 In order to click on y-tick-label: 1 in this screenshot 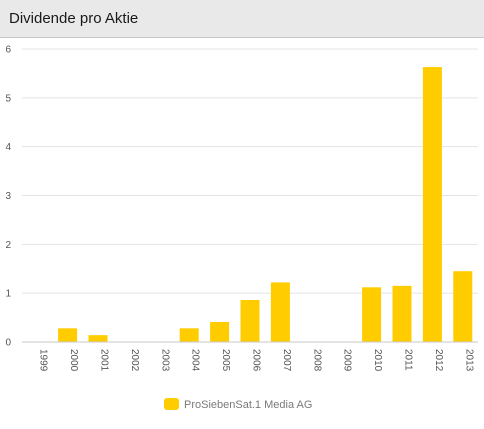, I will do `click(8, 294)`.